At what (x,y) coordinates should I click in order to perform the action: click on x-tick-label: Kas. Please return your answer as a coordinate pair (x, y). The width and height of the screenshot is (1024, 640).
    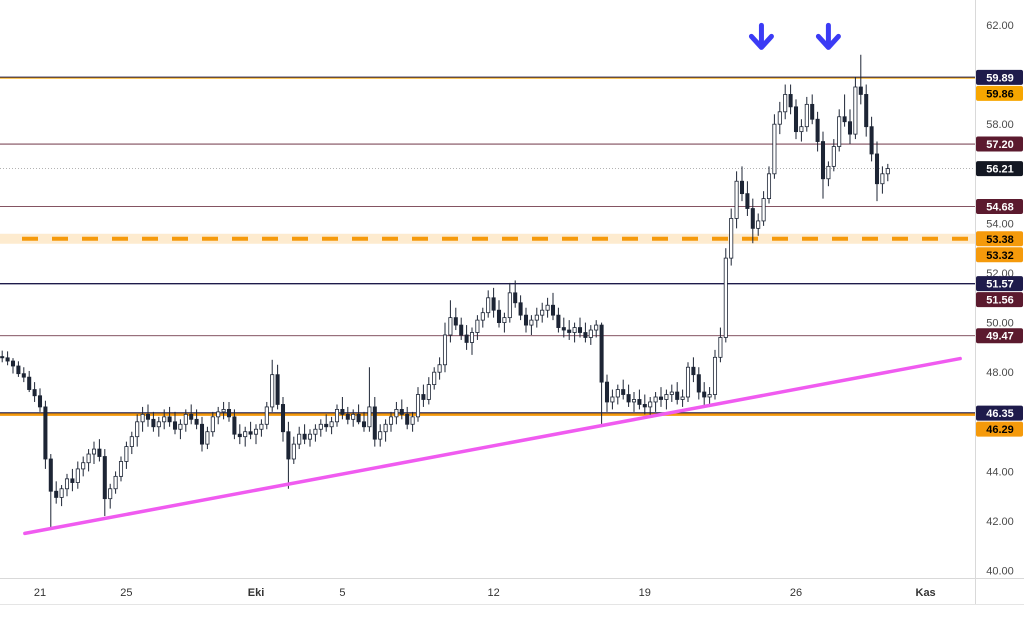
    Looking at the image, I should click on (926, 593).